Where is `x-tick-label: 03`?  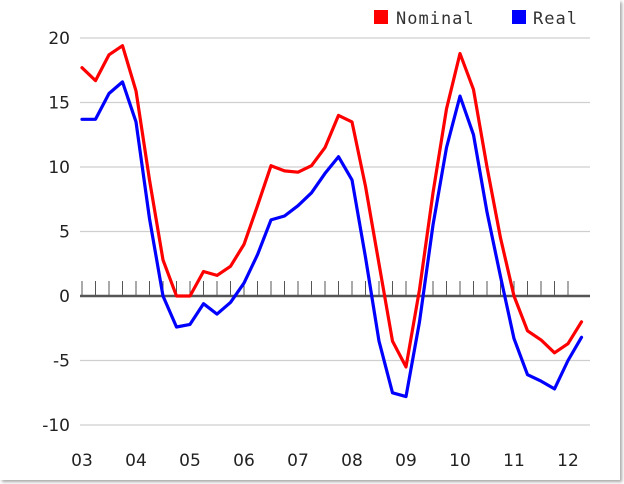 x-tick-label: 03 is located at coordinates (82, 461).